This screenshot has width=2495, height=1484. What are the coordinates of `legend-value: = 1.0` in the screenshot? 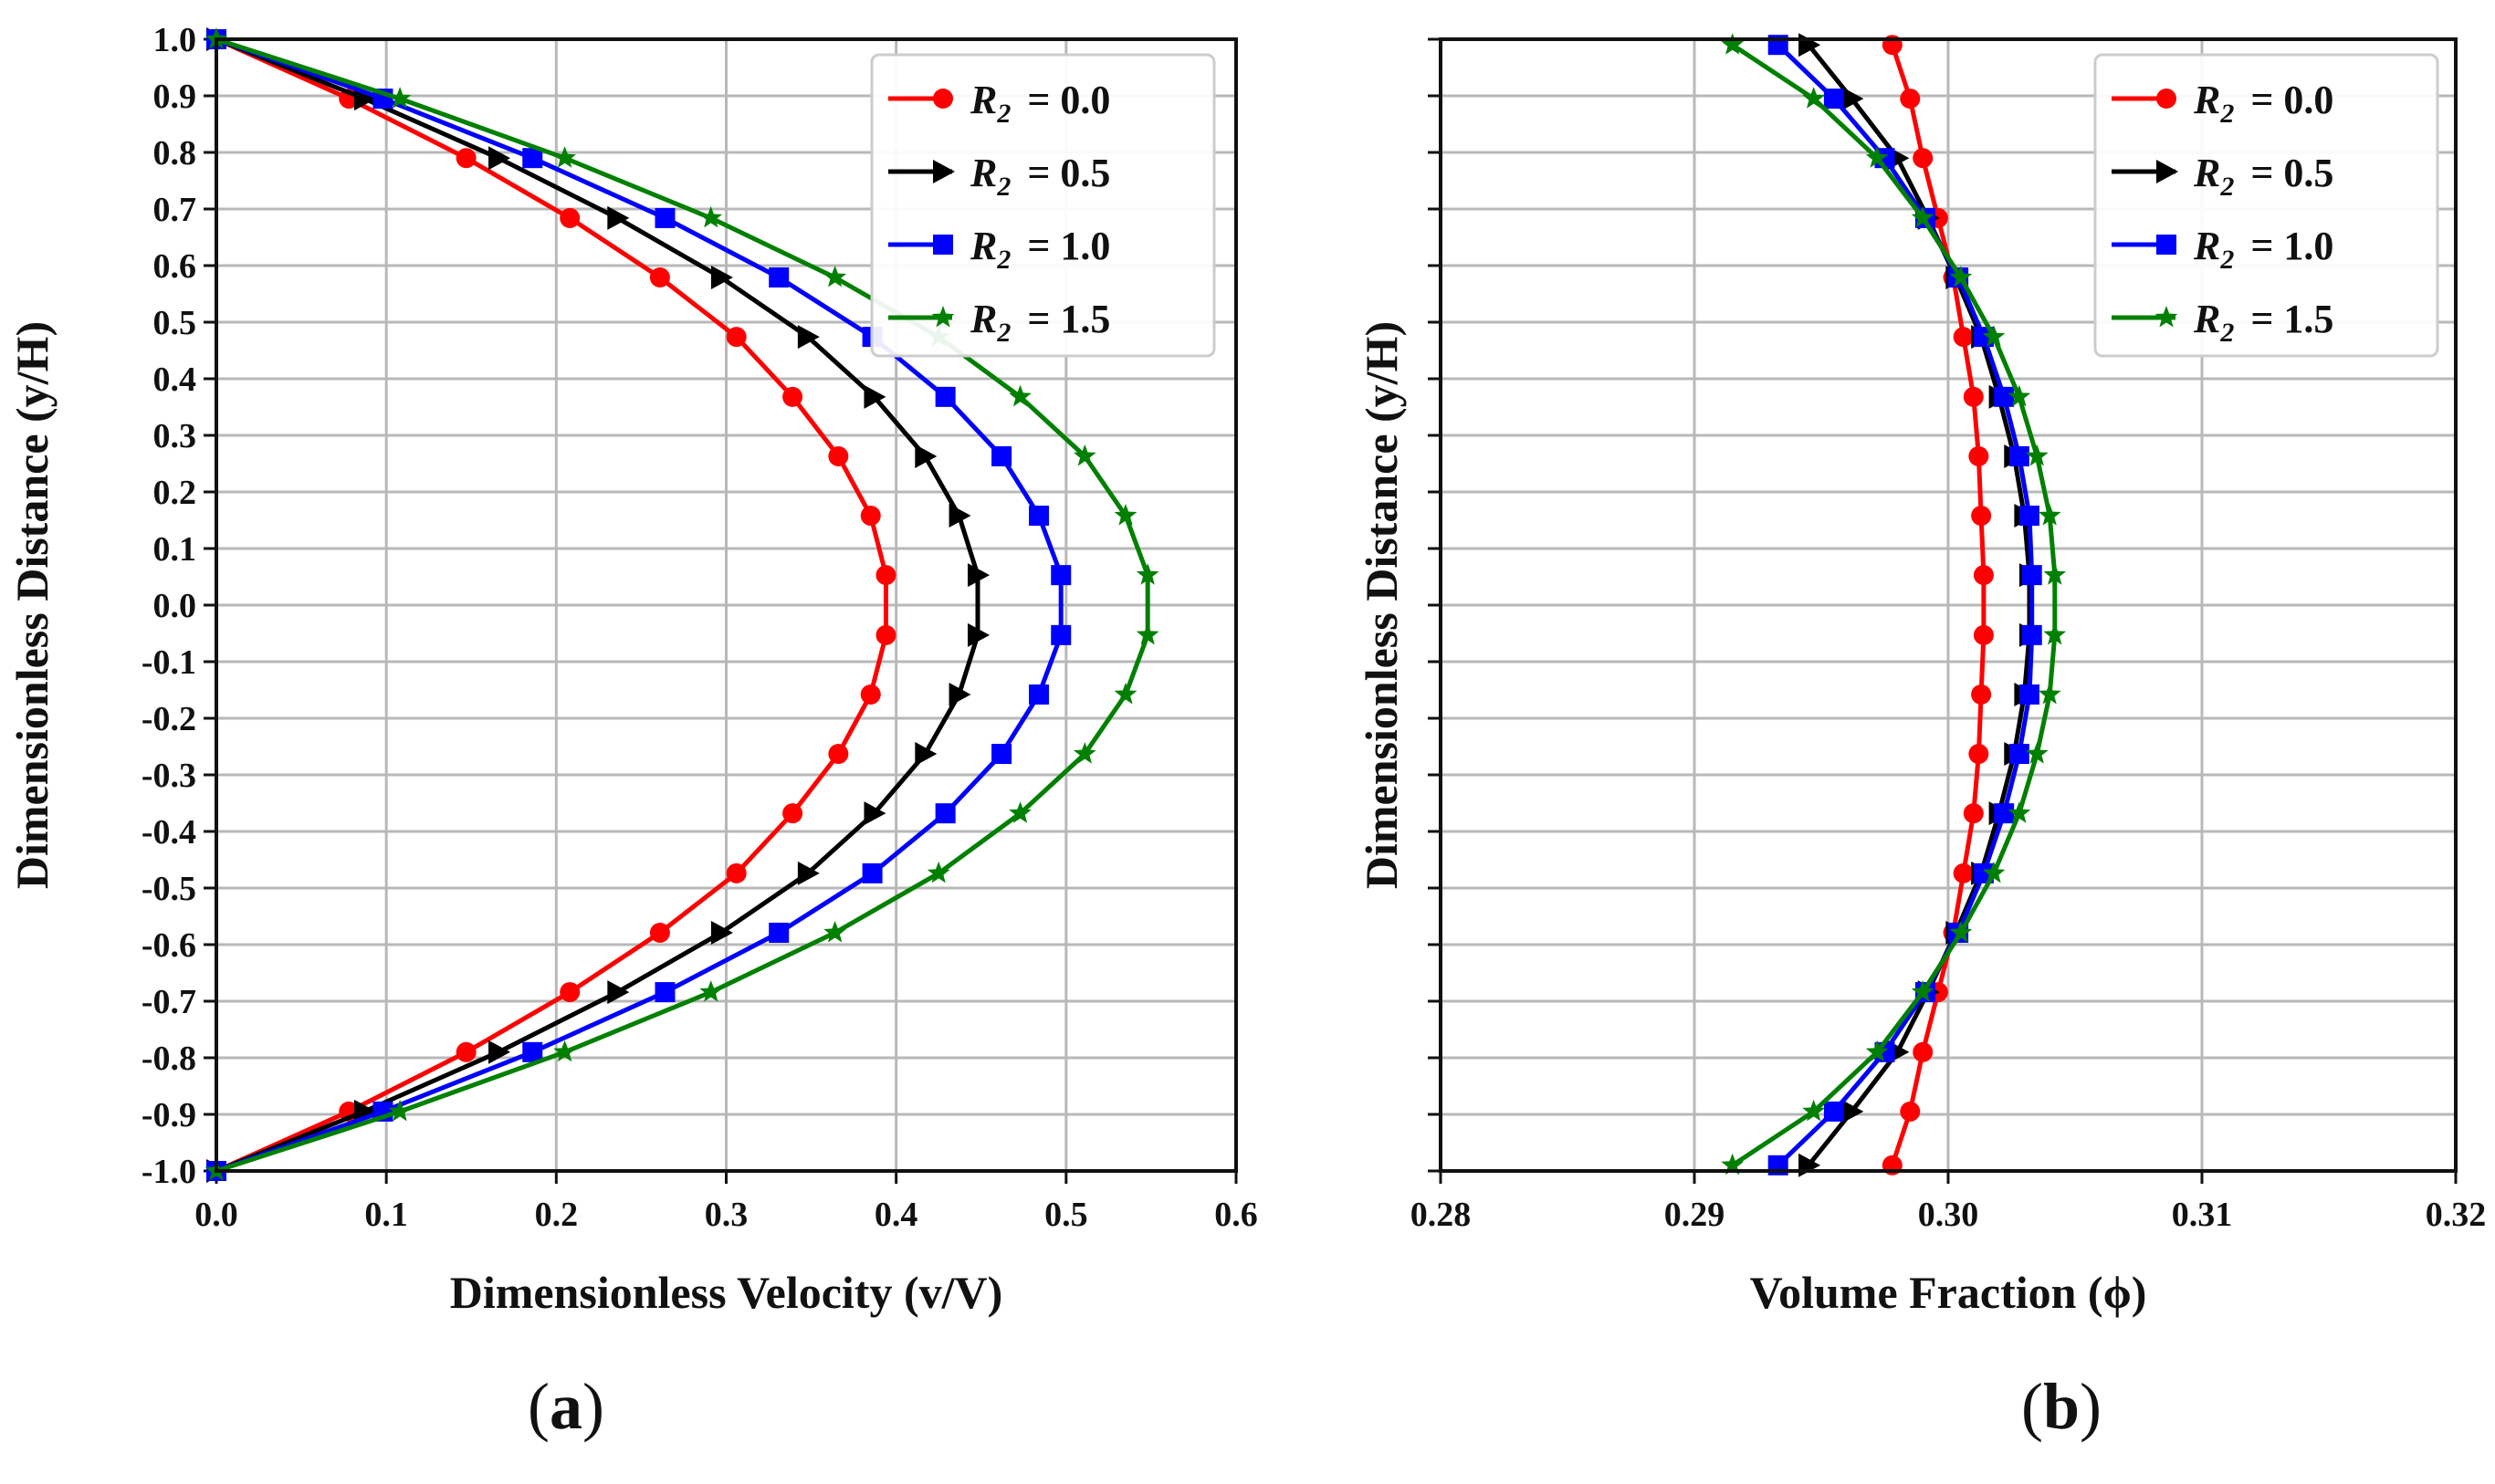 It's located at (2291, 246).